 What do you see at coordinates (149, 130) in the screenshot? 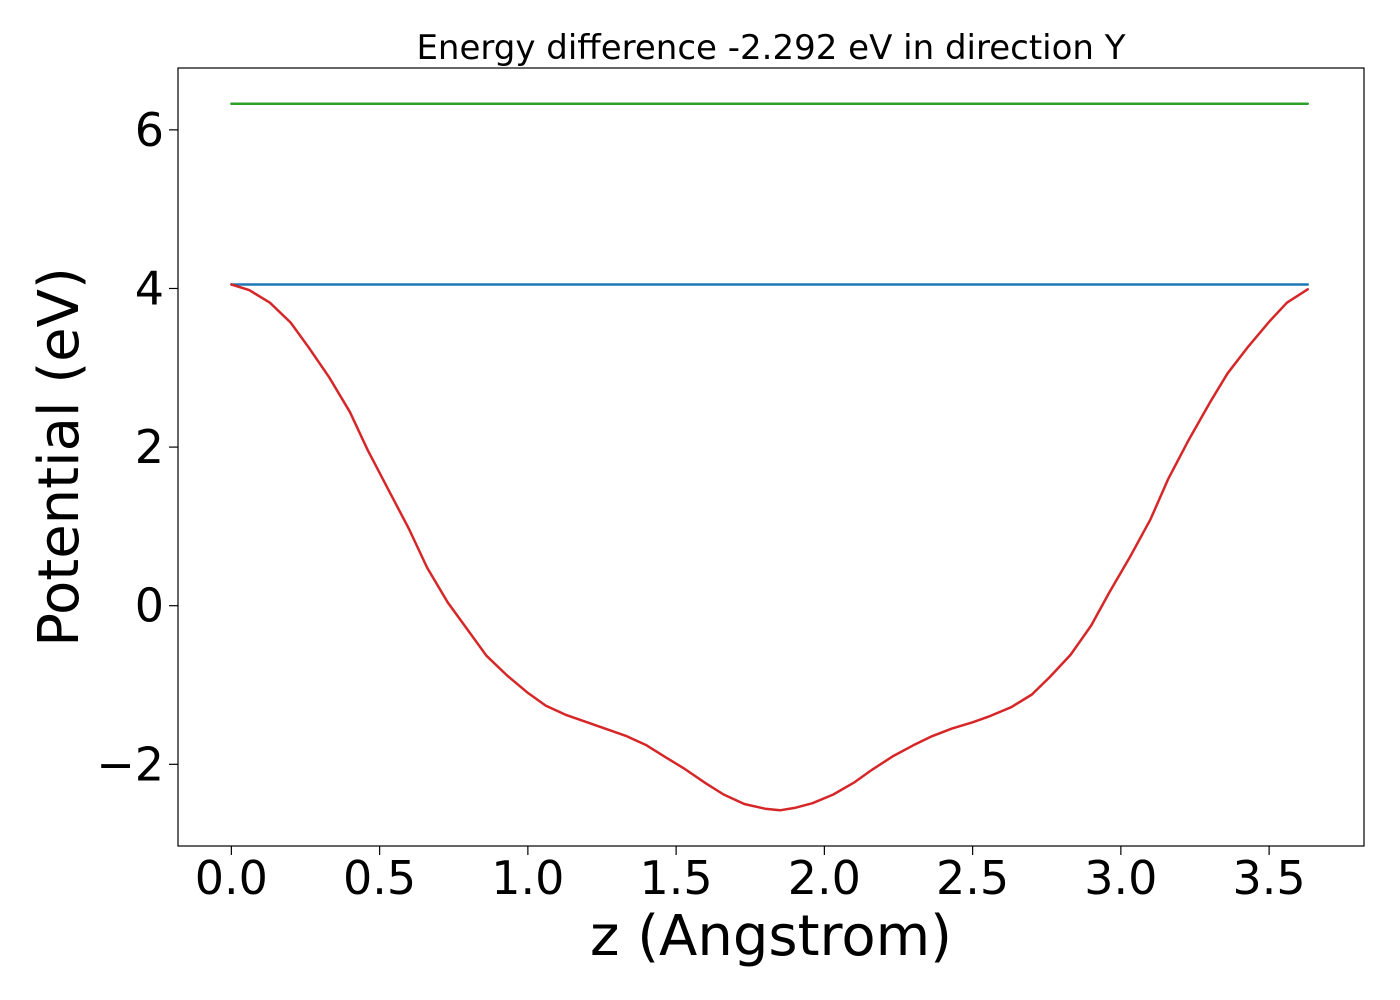
I see `y-tick-label: 6` at bounding box center [149, 130].